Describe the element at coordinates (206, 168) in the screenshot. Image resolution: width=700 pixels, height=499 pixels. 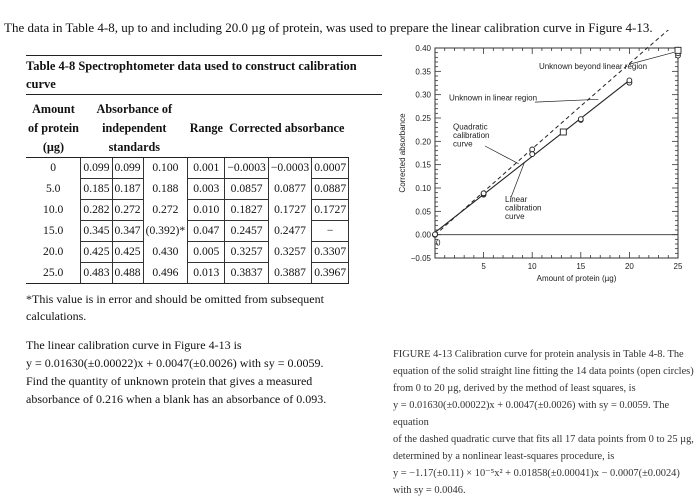
I see `cell-range: 0.001` at that location.